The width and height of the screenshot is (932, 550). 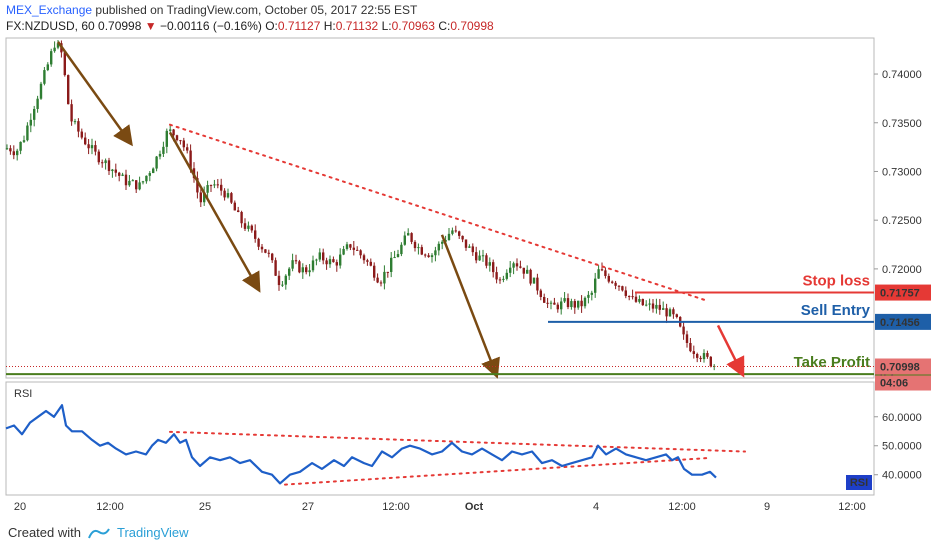 What do you see at coordinates (44, 532) in the screenshot?
I see `created-with-text: Created with` at bounding box center [44, 532].